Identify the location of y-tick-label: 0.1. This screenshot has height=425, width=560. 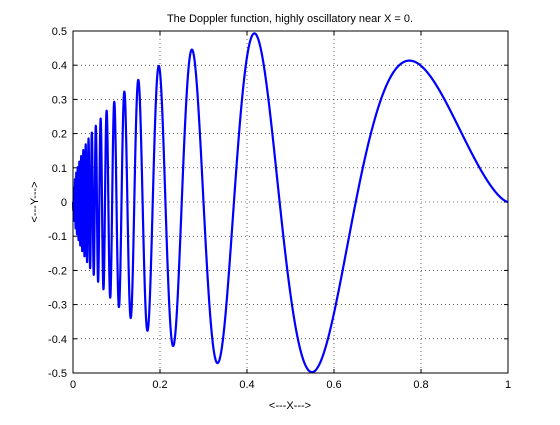
(59, 169).